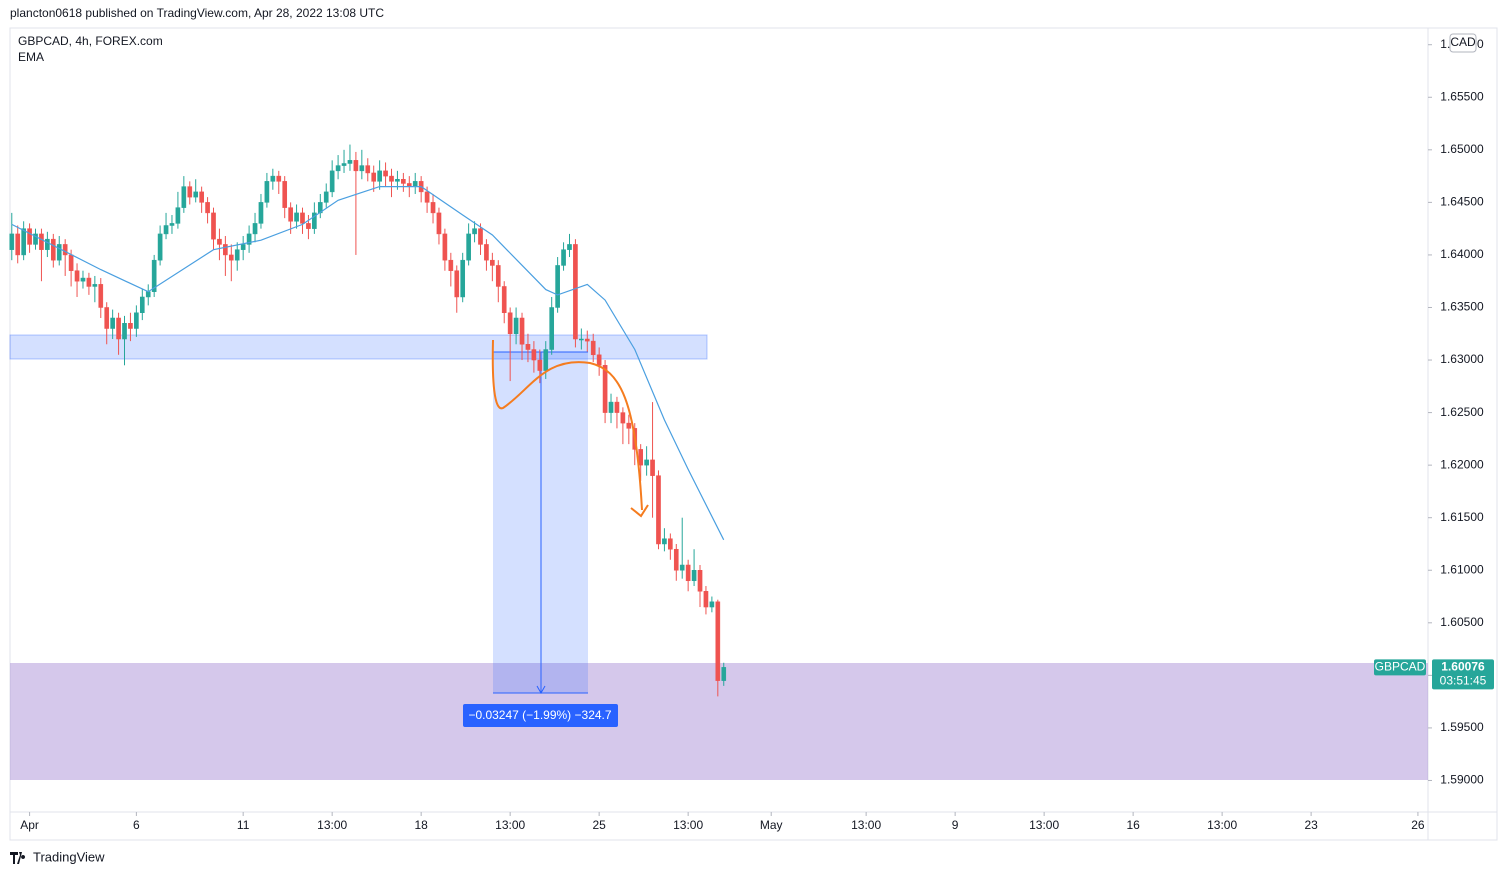 The height and width of the screenshot is (875, 1507). Describe the element at coordinates (69, 856) in the screenshot. I see `brand-name: TradingView` at that location.